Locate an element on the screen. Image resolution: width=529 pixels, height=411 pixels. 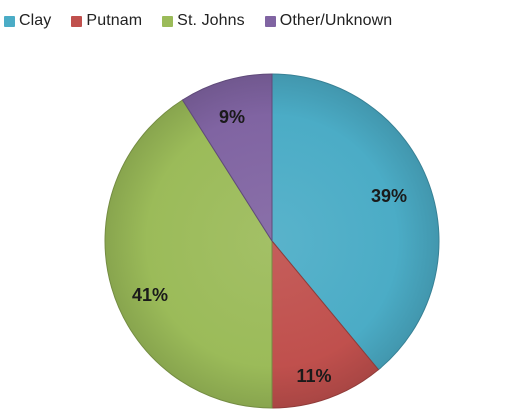
data-label-clay: 39% is located at coordinates (389, 196).